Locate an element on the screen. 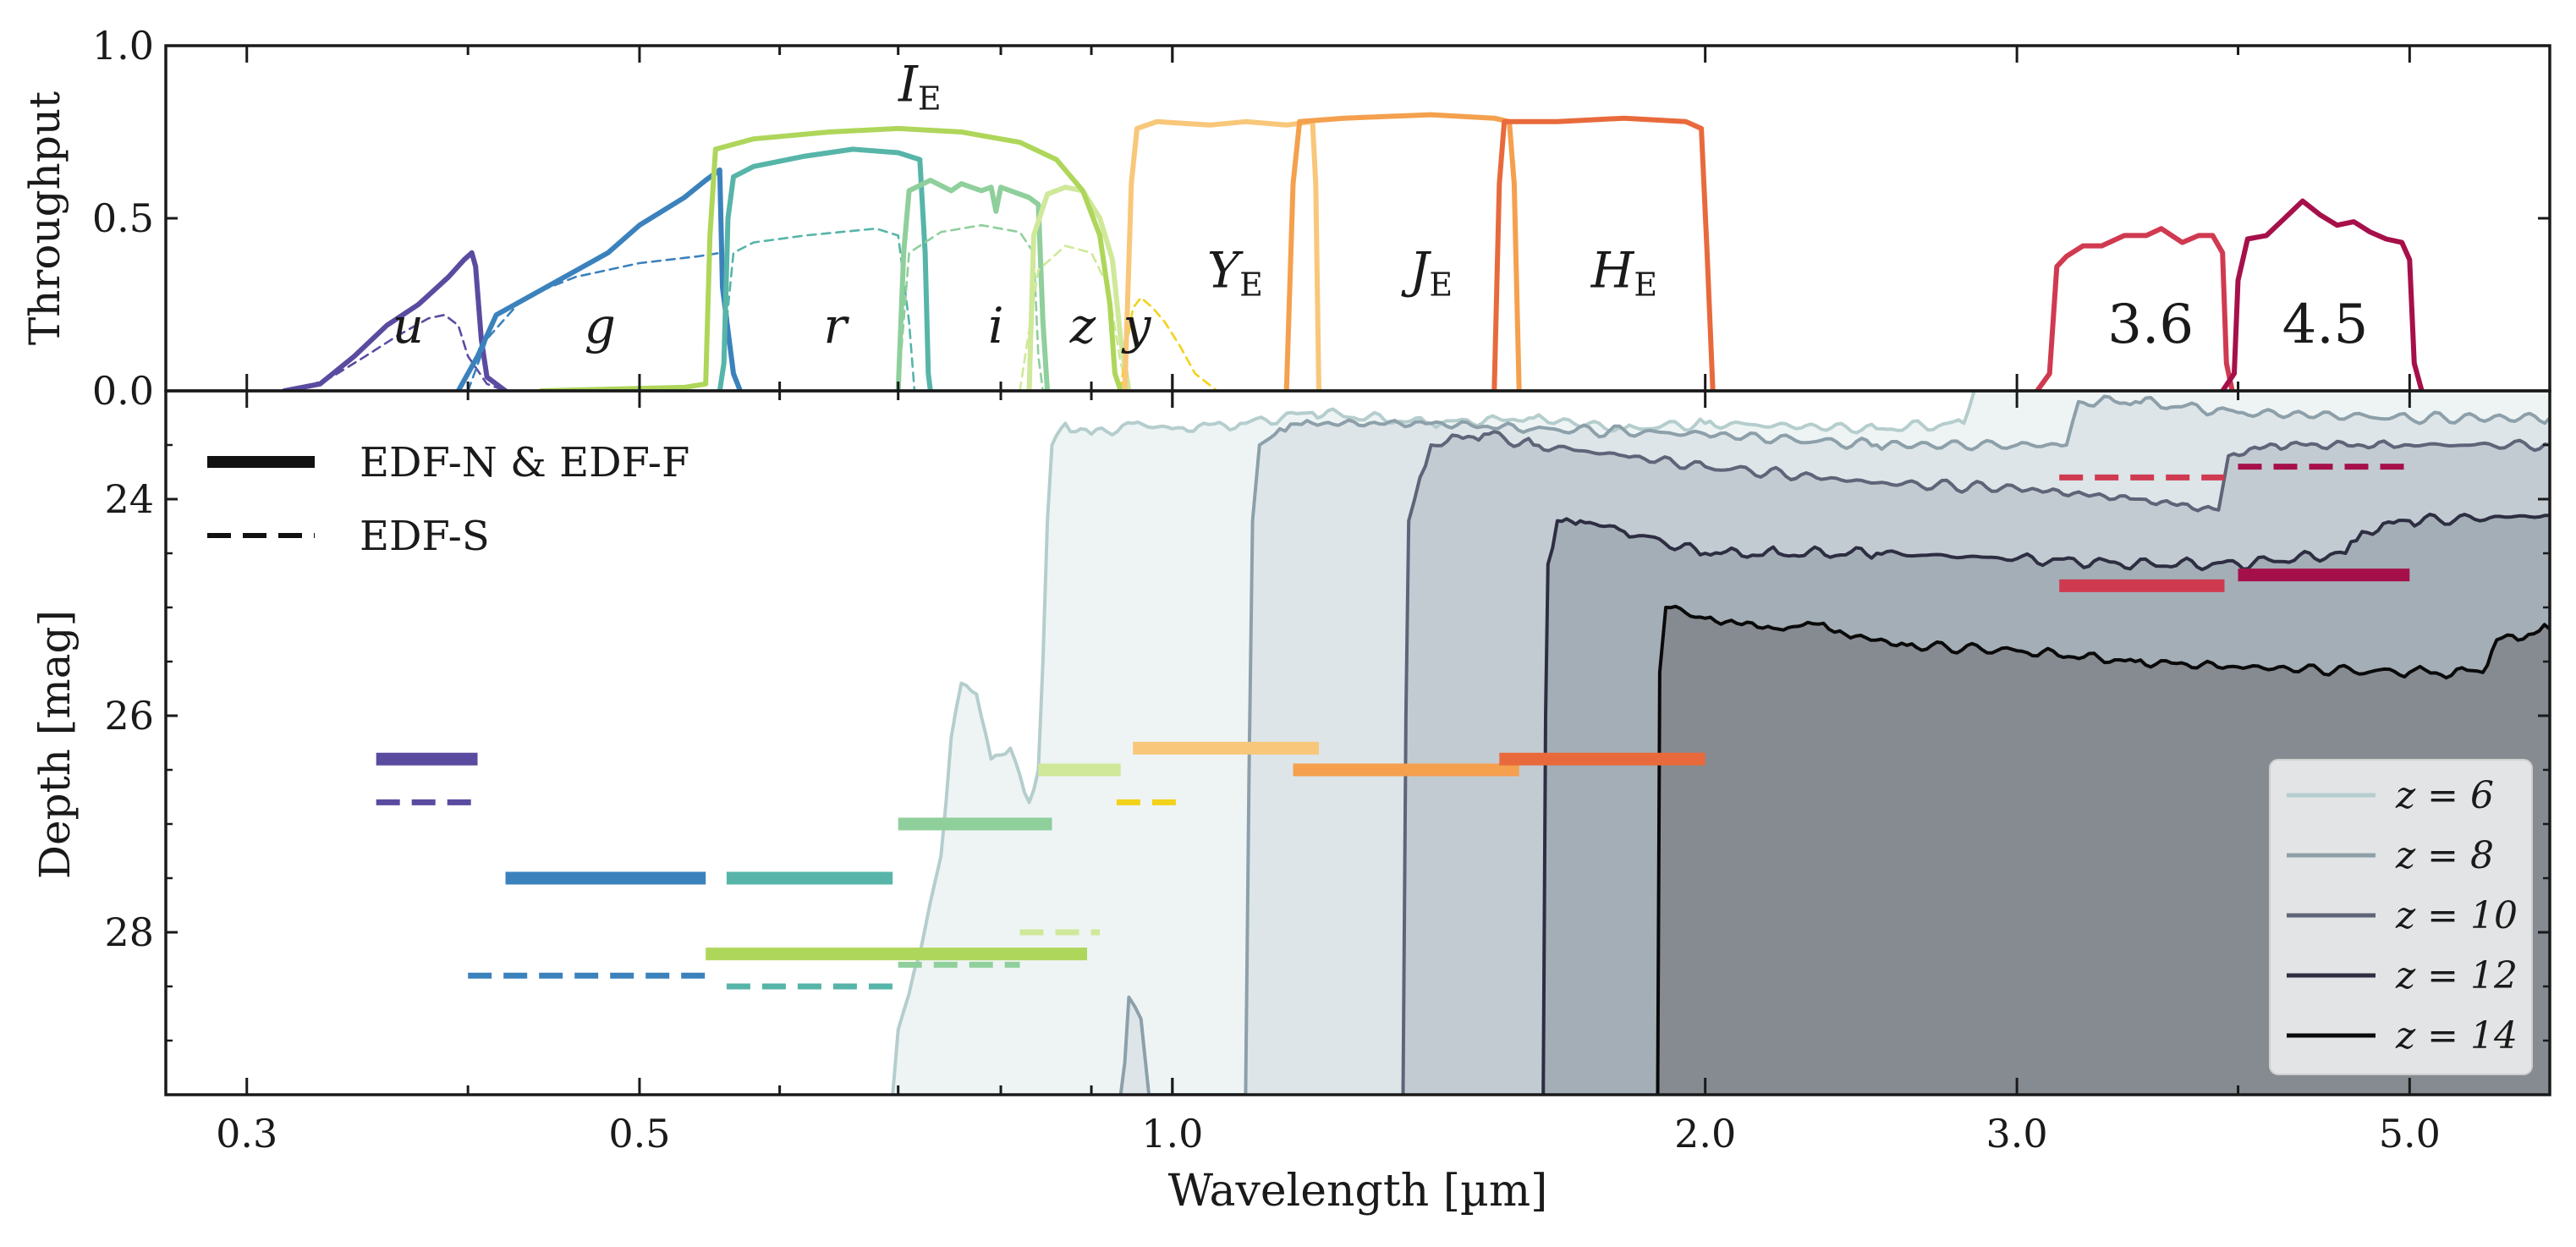 This screenshot has width=2576, height=1247. y-tick-label: 0.0 is located at coordinates (123, 391).